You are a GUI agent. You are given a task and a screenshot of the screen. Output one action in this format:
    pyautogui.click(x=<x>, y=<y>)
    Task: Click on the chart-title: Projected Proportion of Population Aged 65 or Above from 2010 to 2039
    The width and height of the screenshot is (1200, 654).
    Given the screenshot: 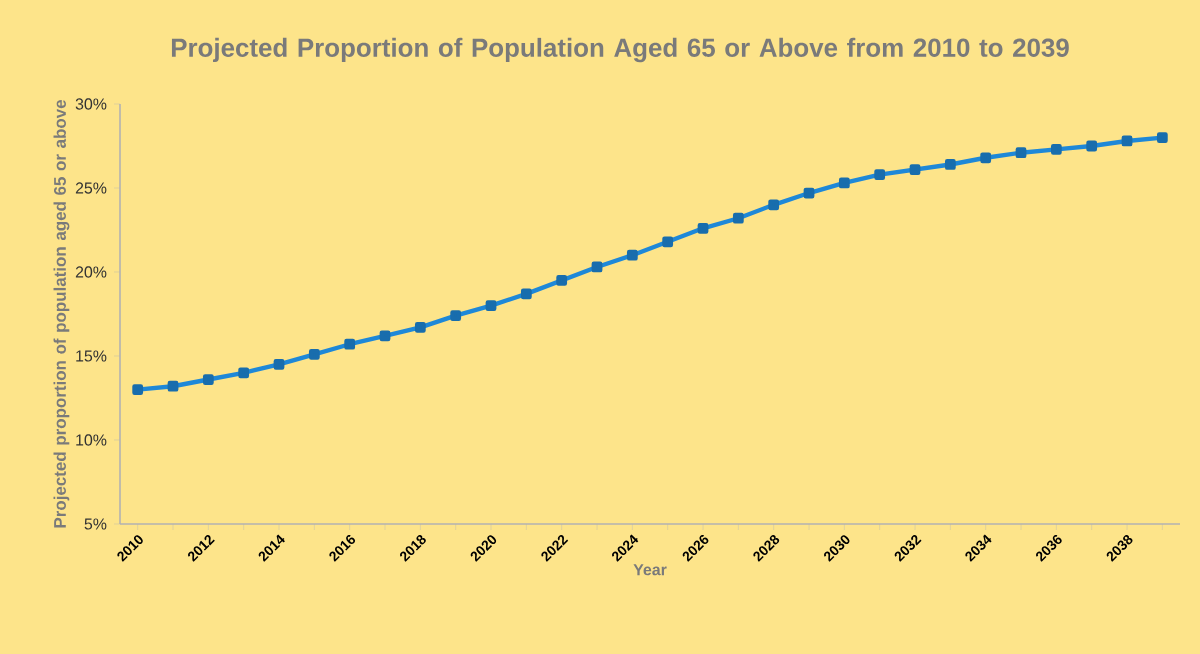 What is the action you would take?
    pyautogui.click(x=620, y=50)
    